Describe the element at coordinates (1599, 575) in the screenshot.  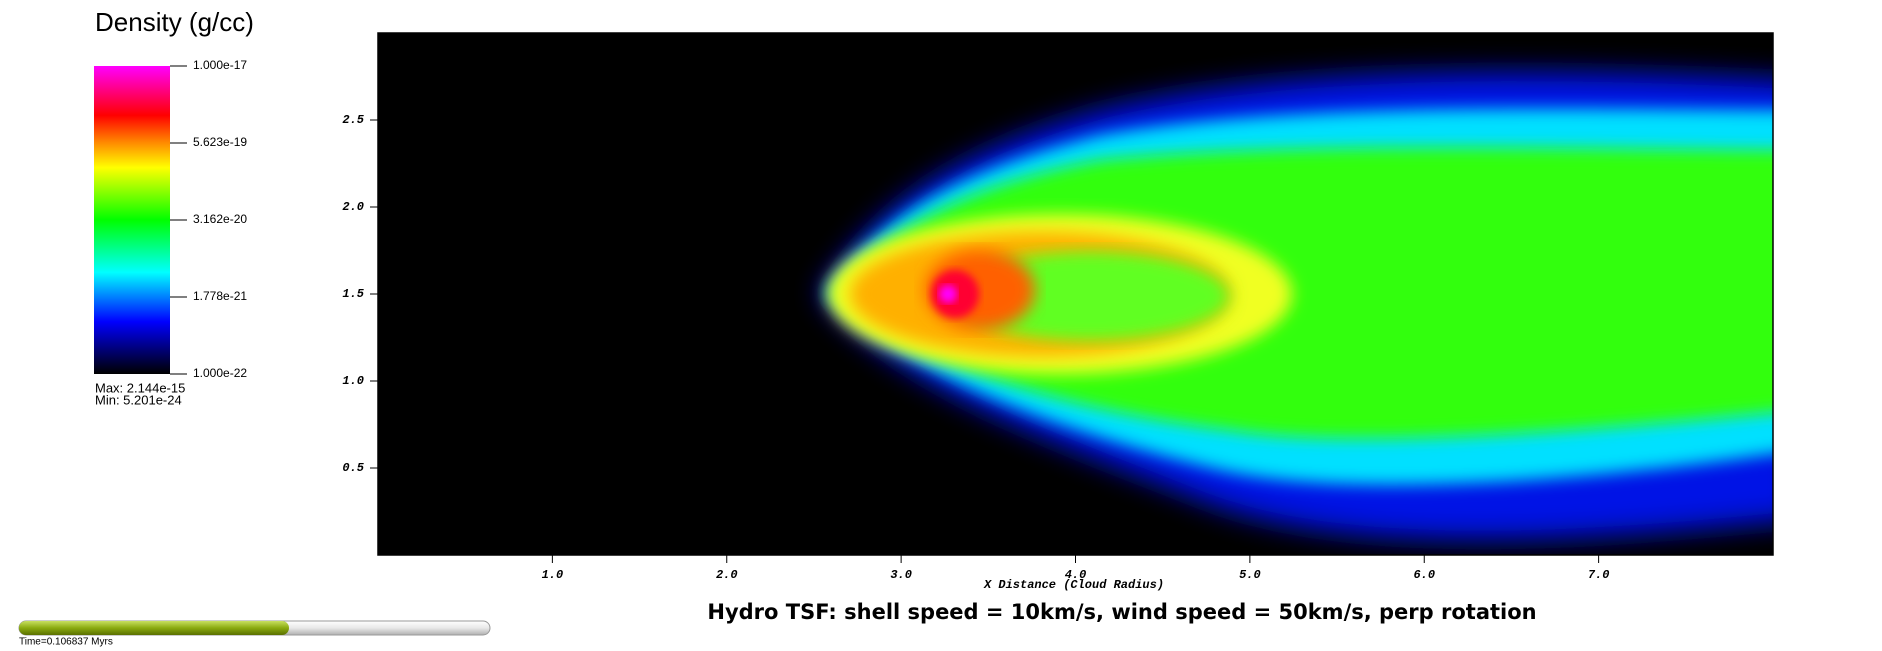
I see `x-tick-label: 7.0` at that location.